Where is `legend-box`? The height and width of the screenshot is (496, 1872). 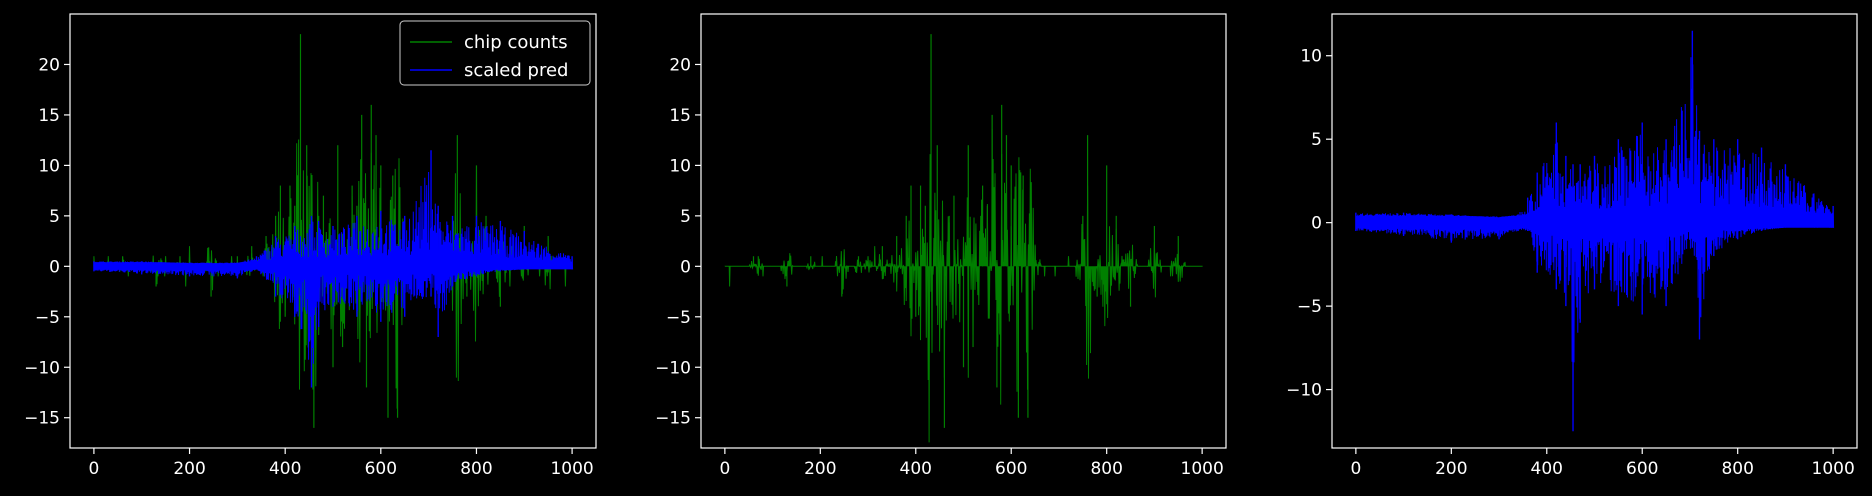 legend-box is located at coordinates (495, 53).